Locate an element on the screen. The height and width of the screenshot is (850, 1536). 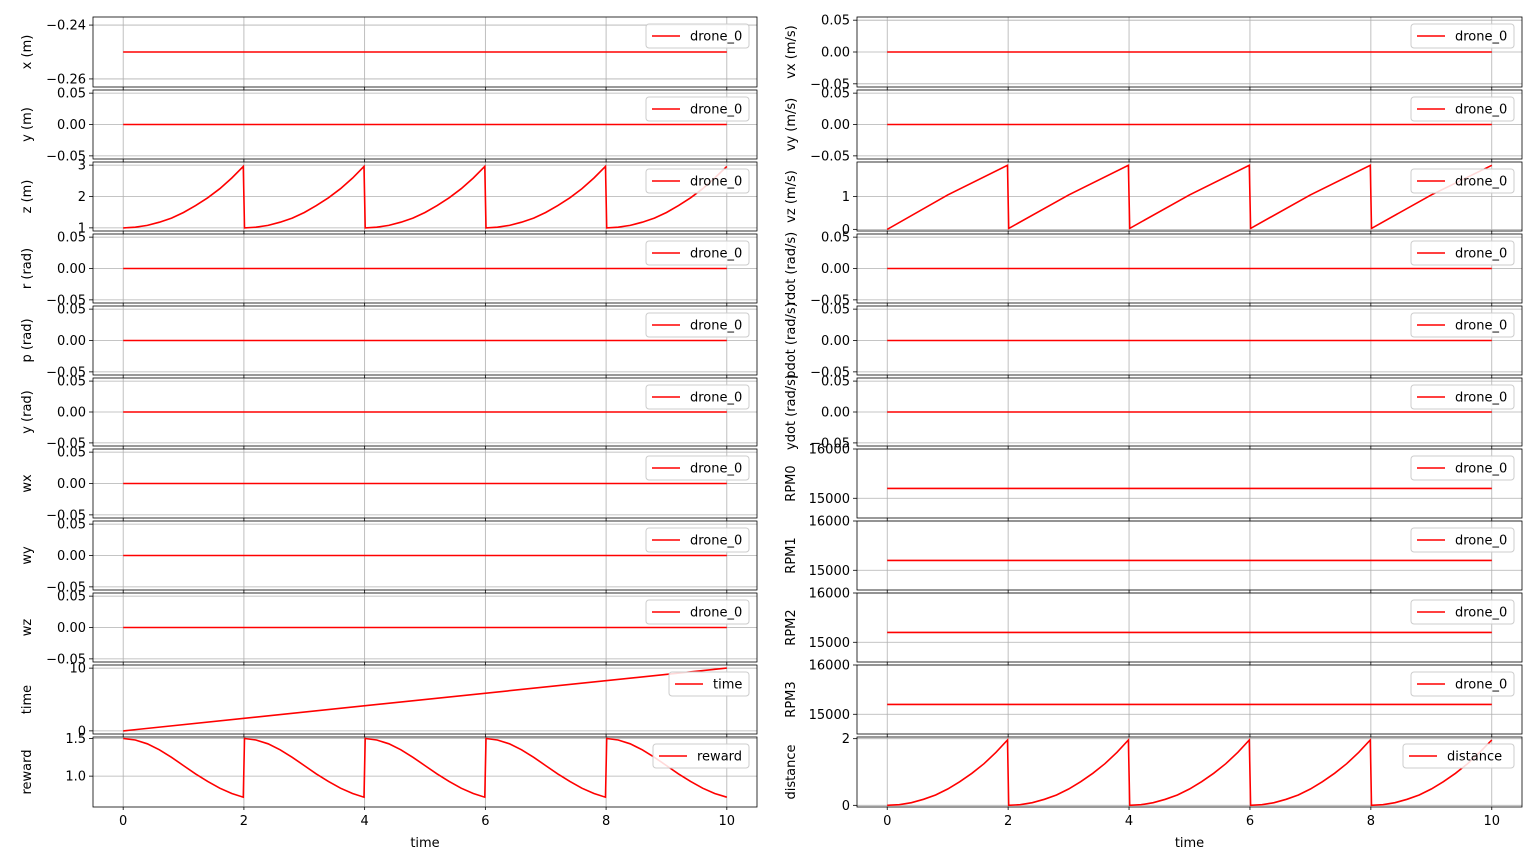
y-tick-label: 15000 is located at coordinates (829, 499).